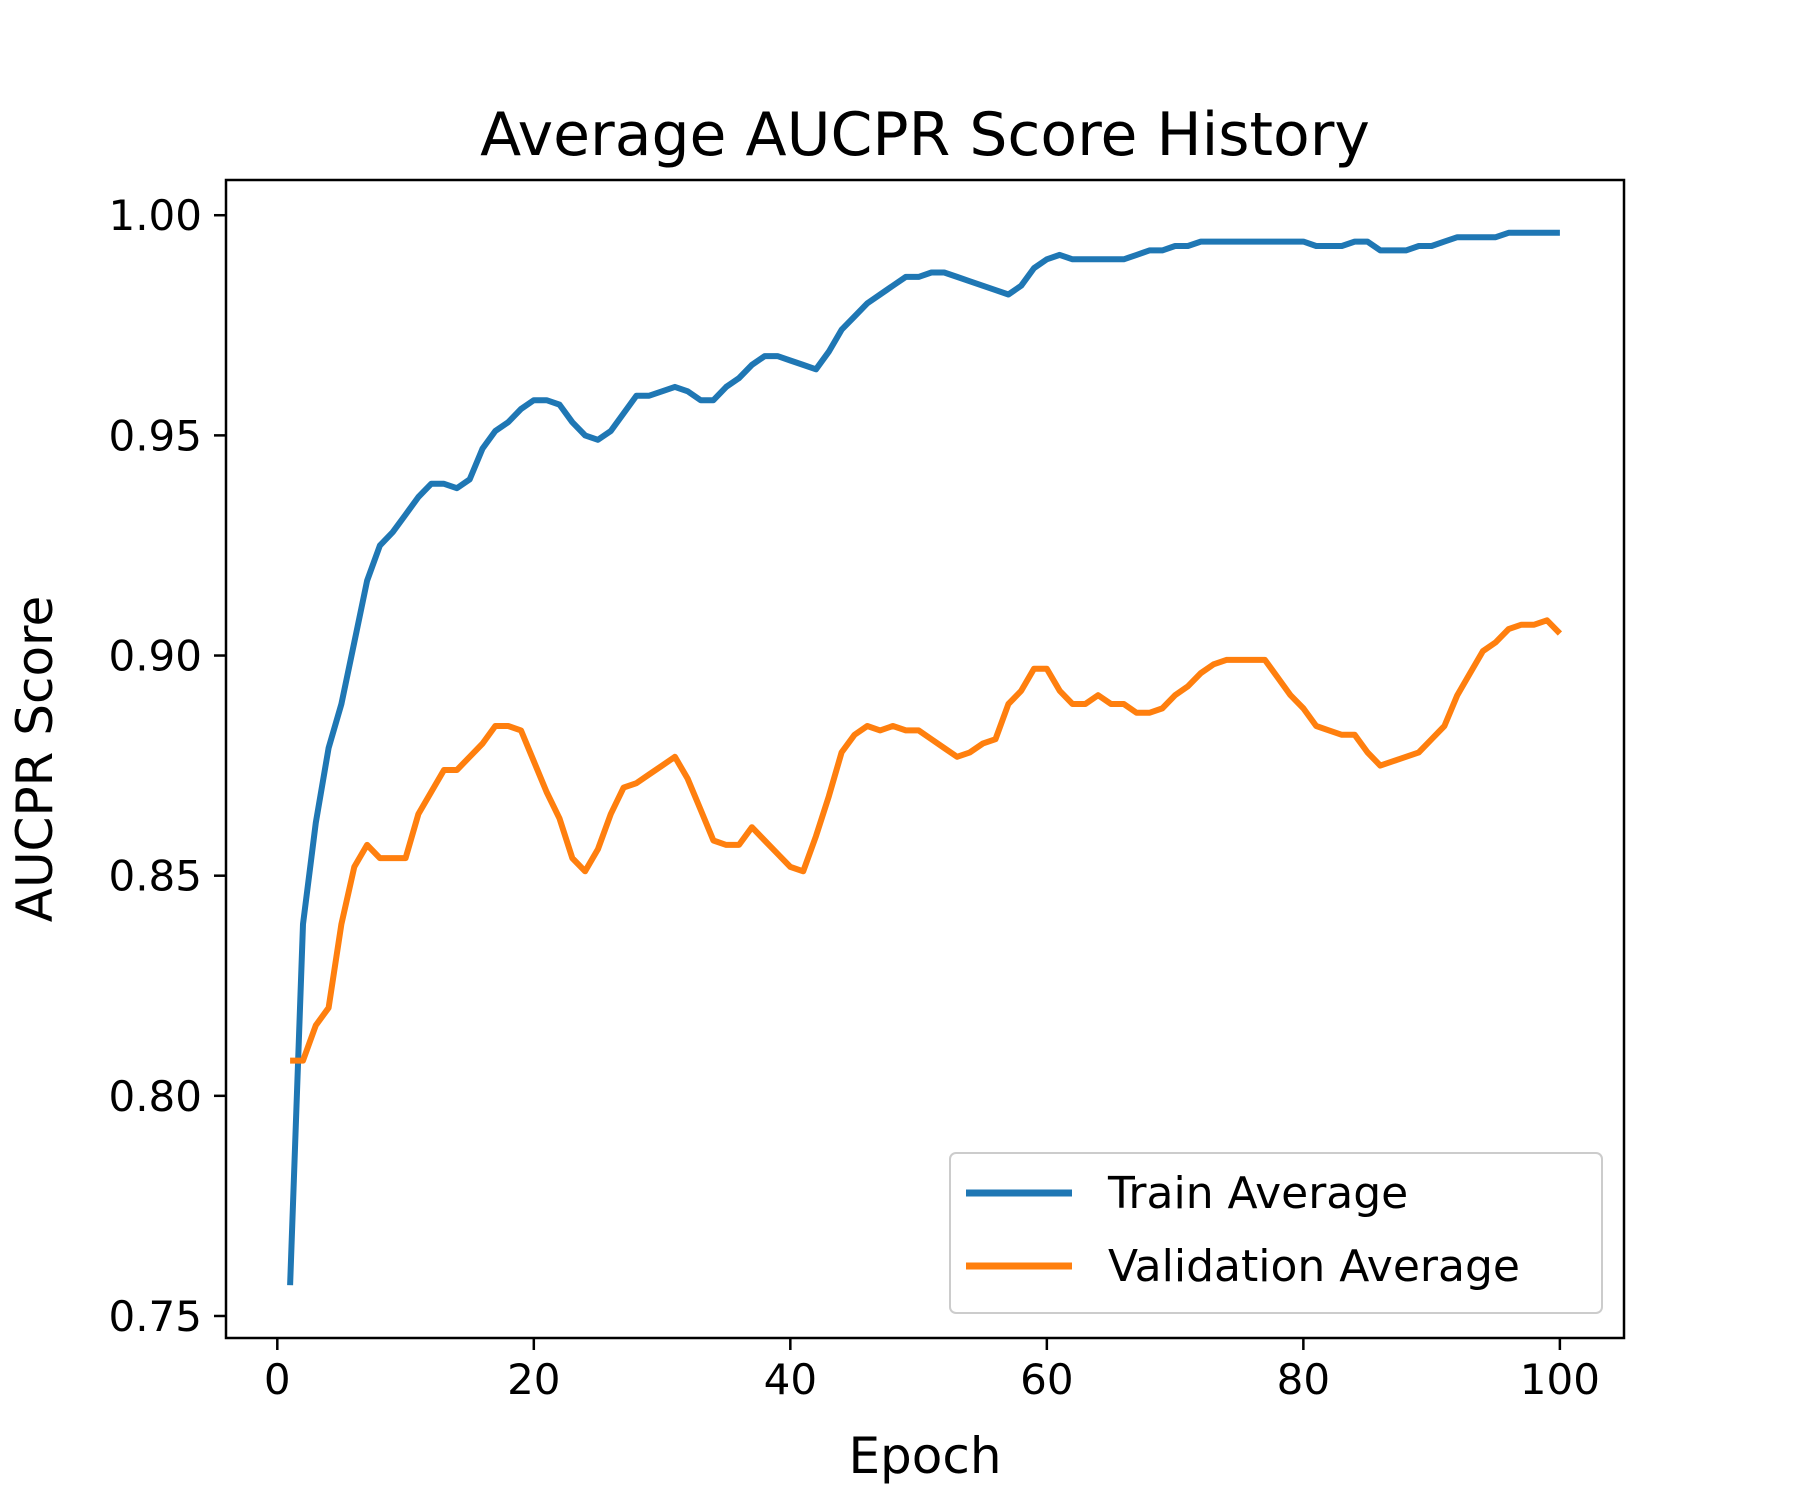 This screenshot has width=1800, height=1500. I want to click on x-tick-label: 40, so click(790, 1379).